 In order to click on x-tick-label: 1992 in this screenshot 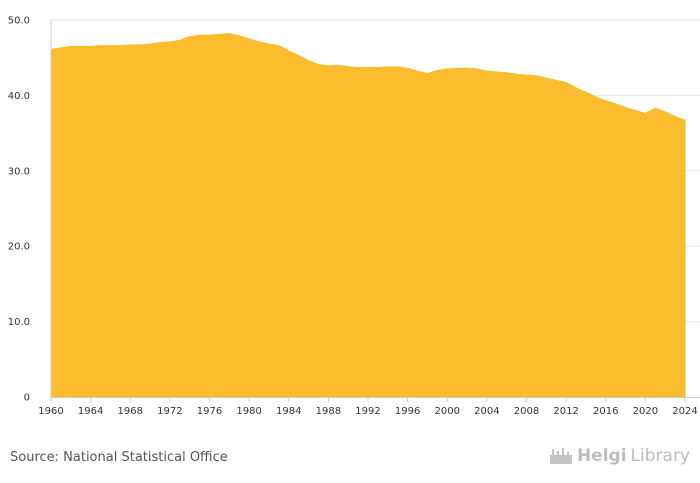, I will do `click(367, 411)`.